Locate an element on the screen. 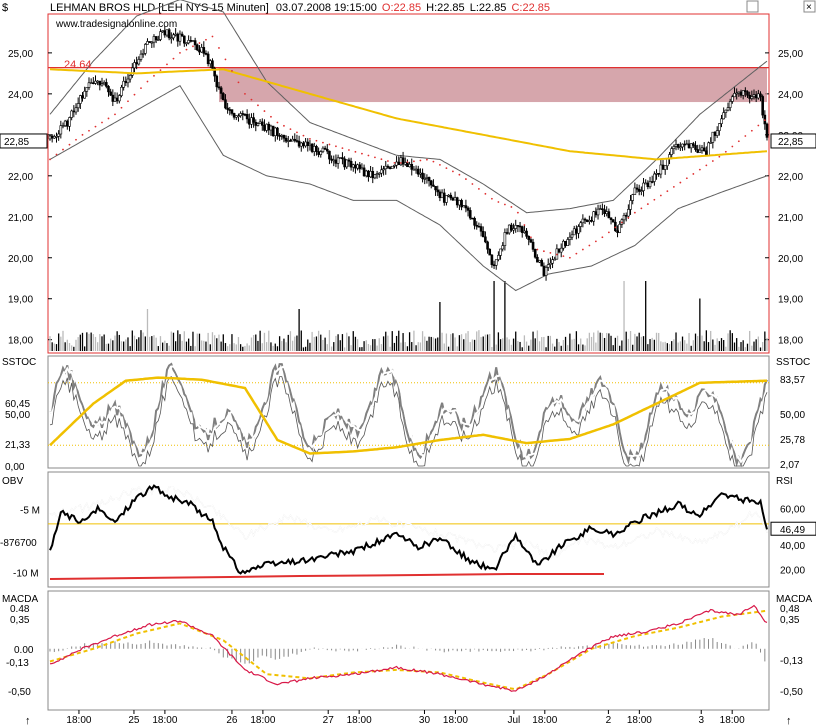 This screenshot has width=816, height=726. sstoc-name-left: SSTOC is located at coordinates (19, 362).